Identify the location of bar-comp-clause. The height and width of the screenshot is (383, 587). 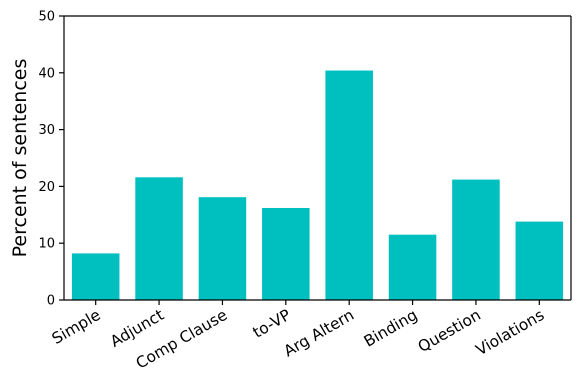
(222, 248).